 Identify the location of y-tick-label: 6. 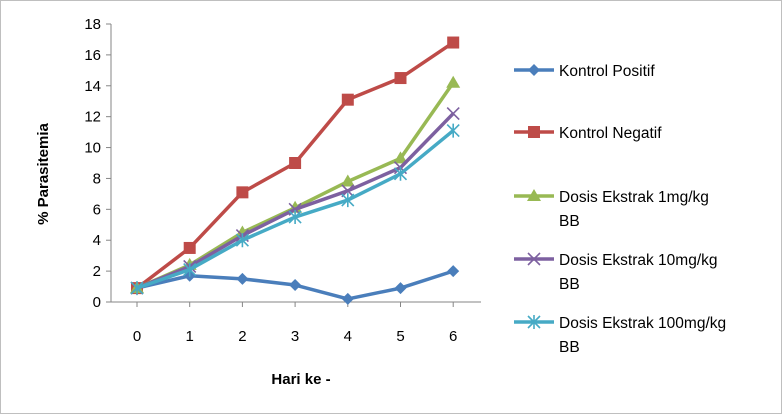
(97, 209).